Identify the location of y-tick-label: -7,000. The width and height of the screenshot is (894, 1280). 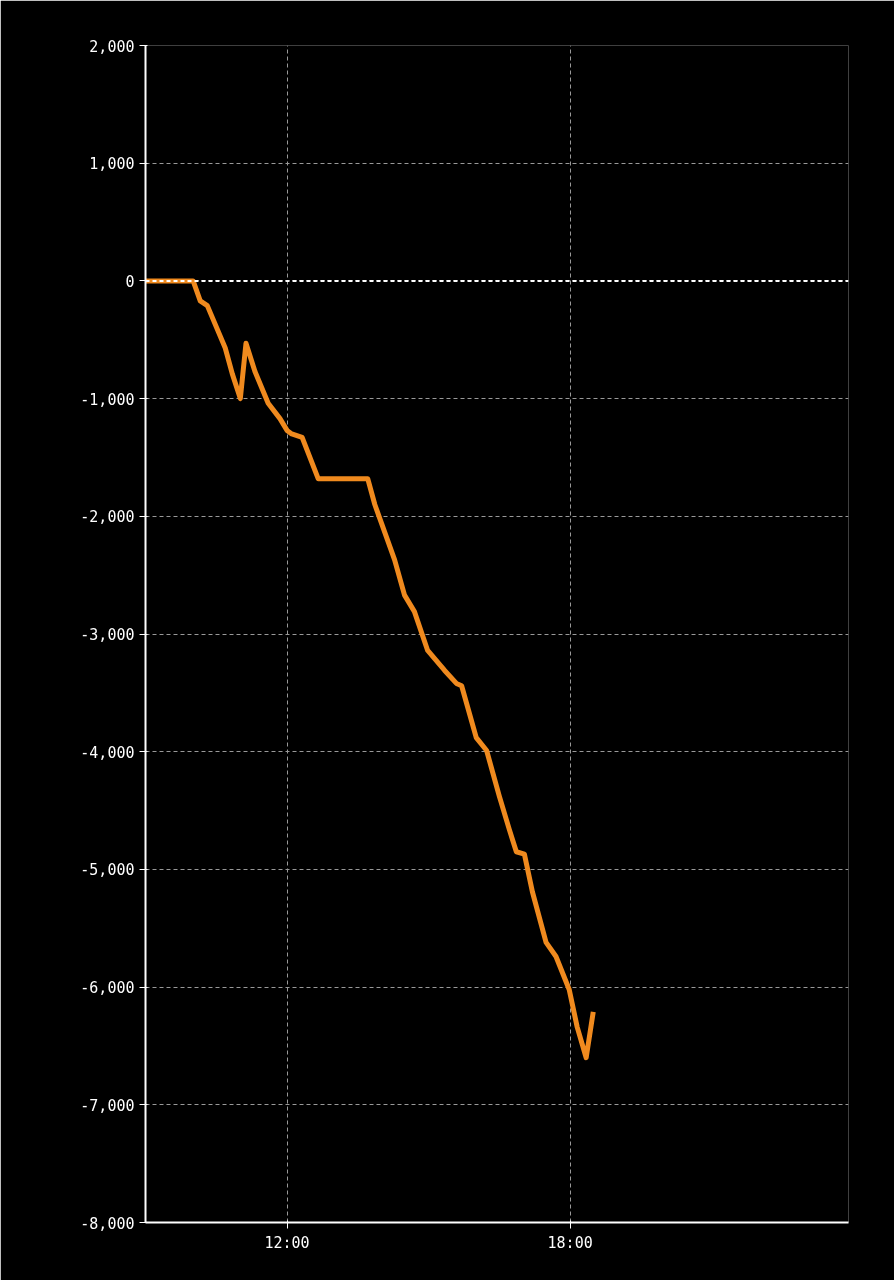
(107, 1105).